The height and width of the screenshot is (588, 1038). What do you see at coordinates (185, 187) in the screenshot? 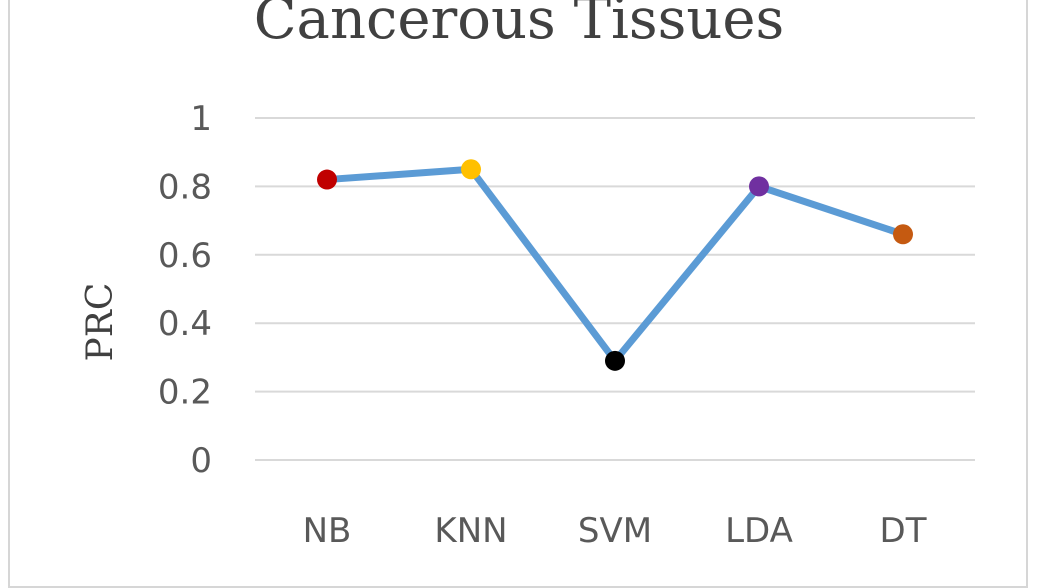
I see `y-tick-label: 0.8` at bounding box center [185, 187].